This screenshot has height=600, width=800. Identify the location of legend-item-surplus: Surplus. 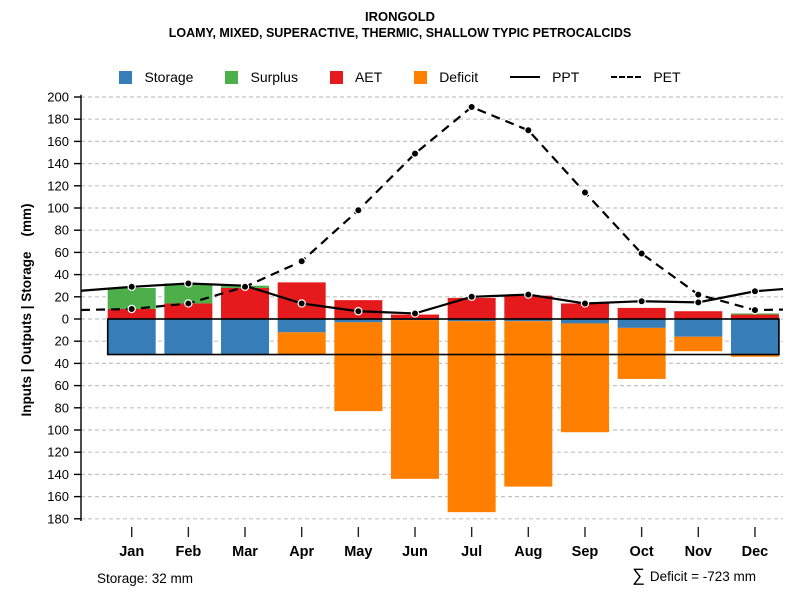
(261, 77).